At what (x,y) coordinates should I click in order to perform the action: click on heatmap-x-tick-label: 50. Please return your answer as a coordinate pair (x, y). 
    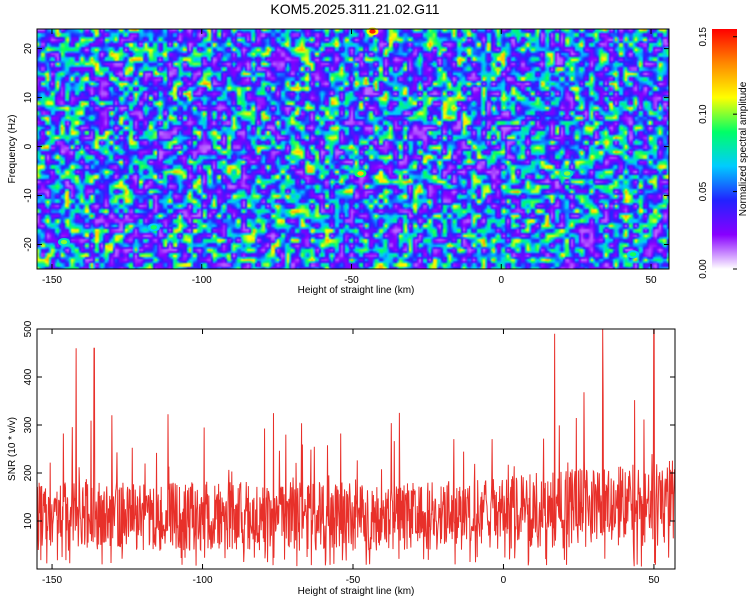
    Looking at the image, I should click on (651, 280).